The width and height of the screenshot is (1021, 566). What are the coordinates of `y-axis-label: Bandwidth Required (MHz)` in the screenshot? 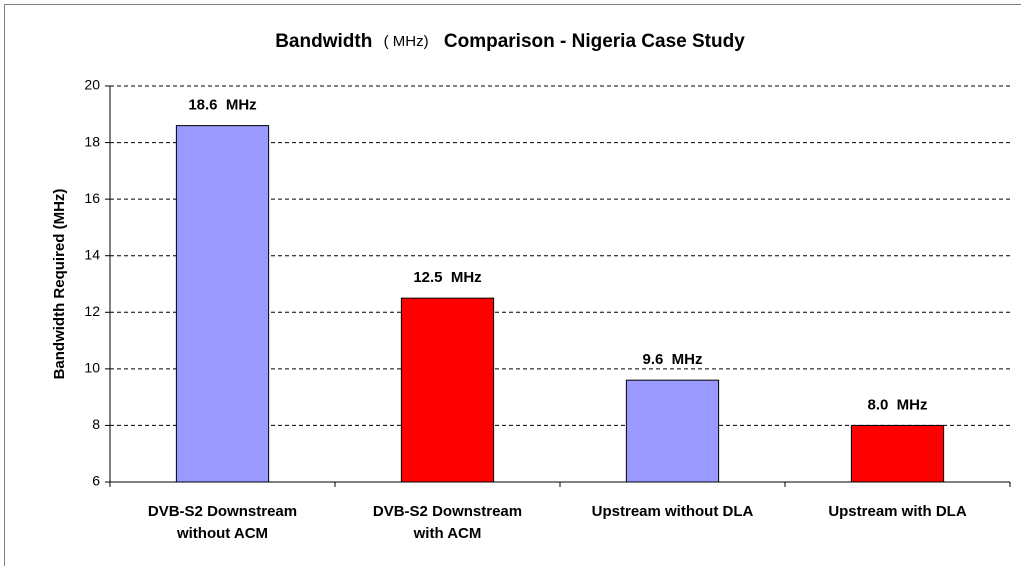 It's located at (59, 284).